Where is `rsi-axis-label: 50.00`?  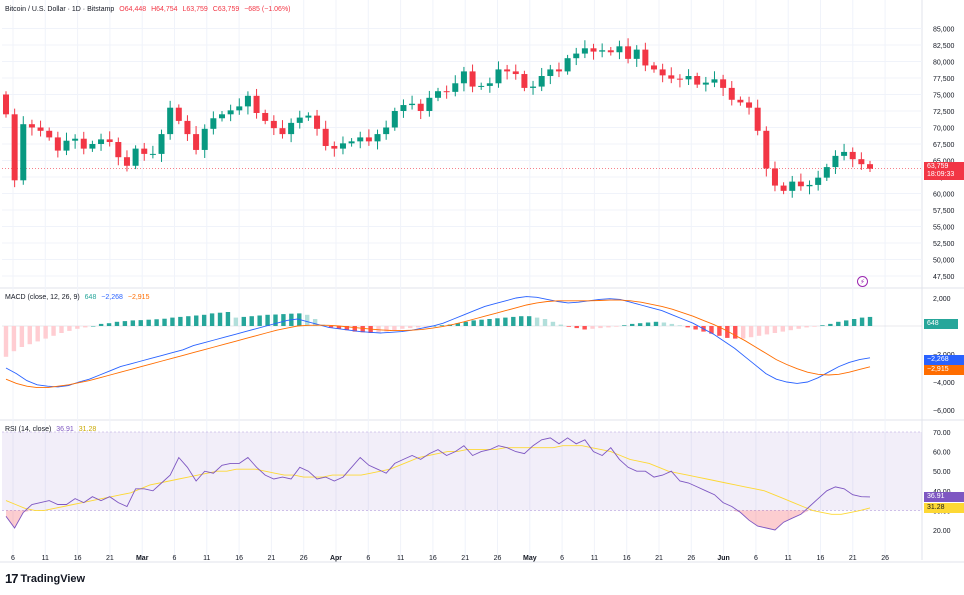 rsi-axis-label: 50.00 is located at coordinates (942, 472).